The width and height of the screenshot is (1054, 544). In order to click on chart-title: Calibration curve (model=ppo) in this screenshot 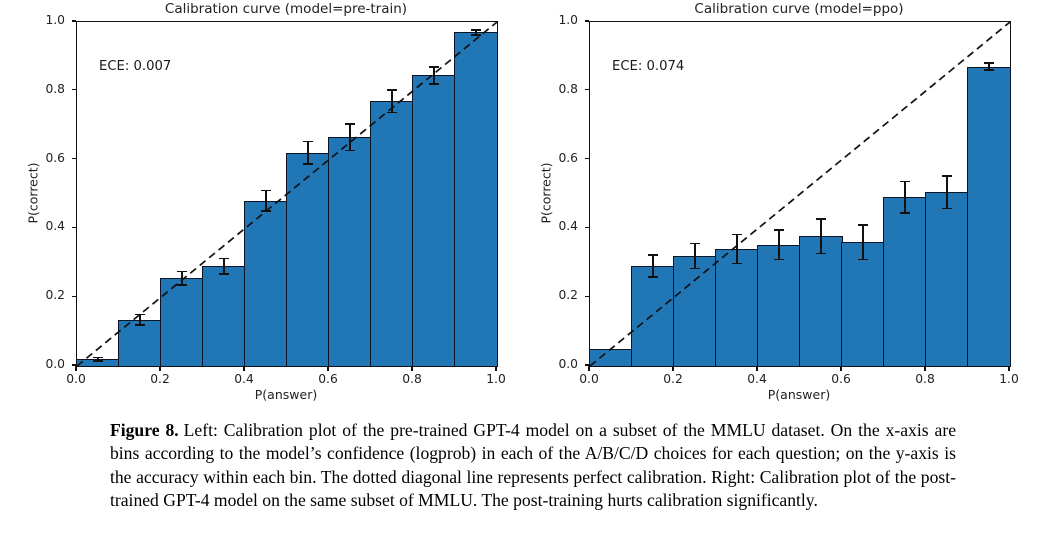, I will do `click(799, 9)`.